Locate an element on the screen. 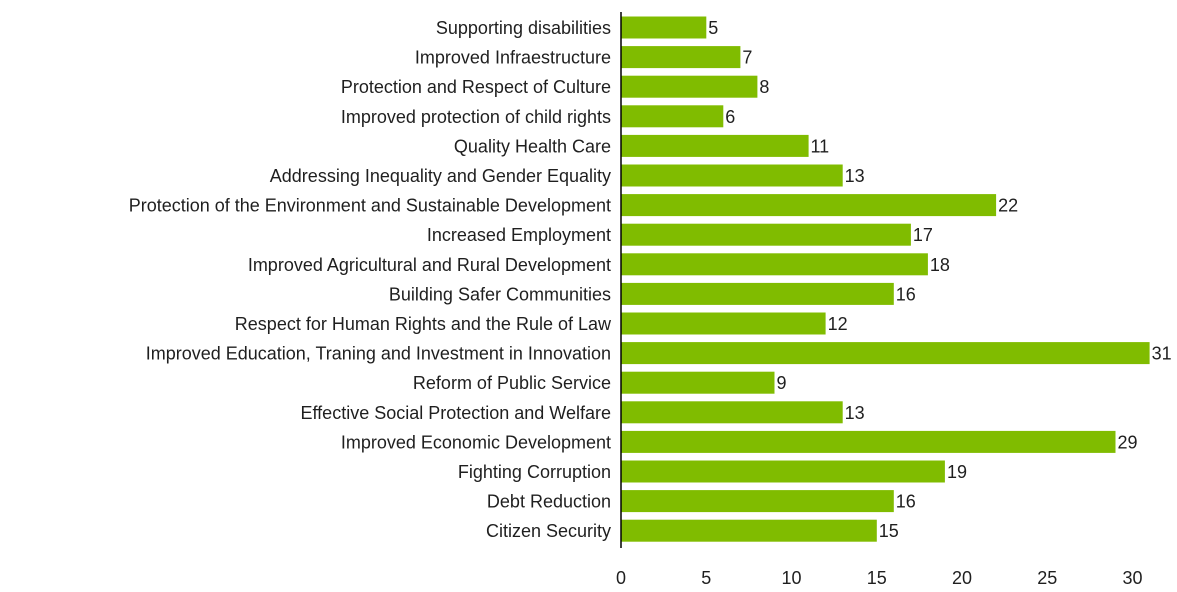  category-label: Debt Reduction is located at coordinates (549, 502).